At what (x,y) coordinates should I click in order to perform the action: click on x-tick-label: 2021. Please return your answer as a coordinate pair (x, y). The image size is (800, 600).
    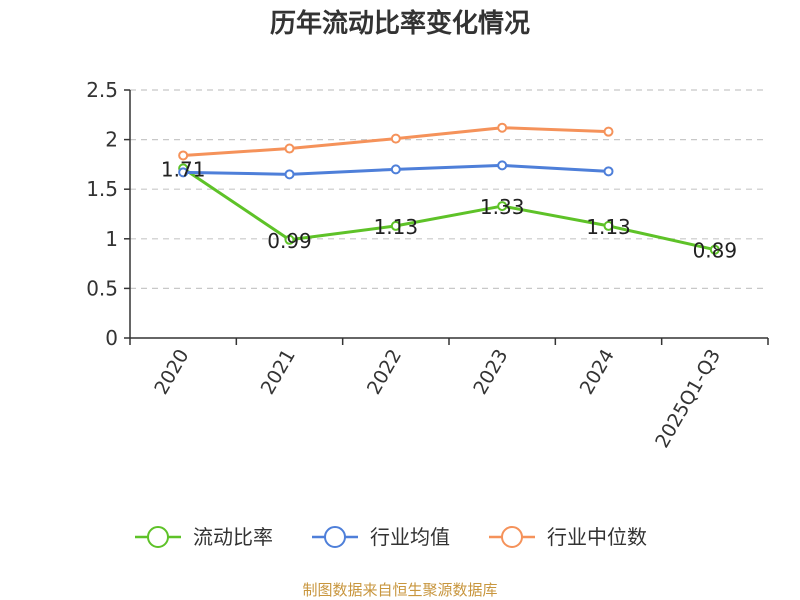
    Looking at the image, I should click on (278, 372).